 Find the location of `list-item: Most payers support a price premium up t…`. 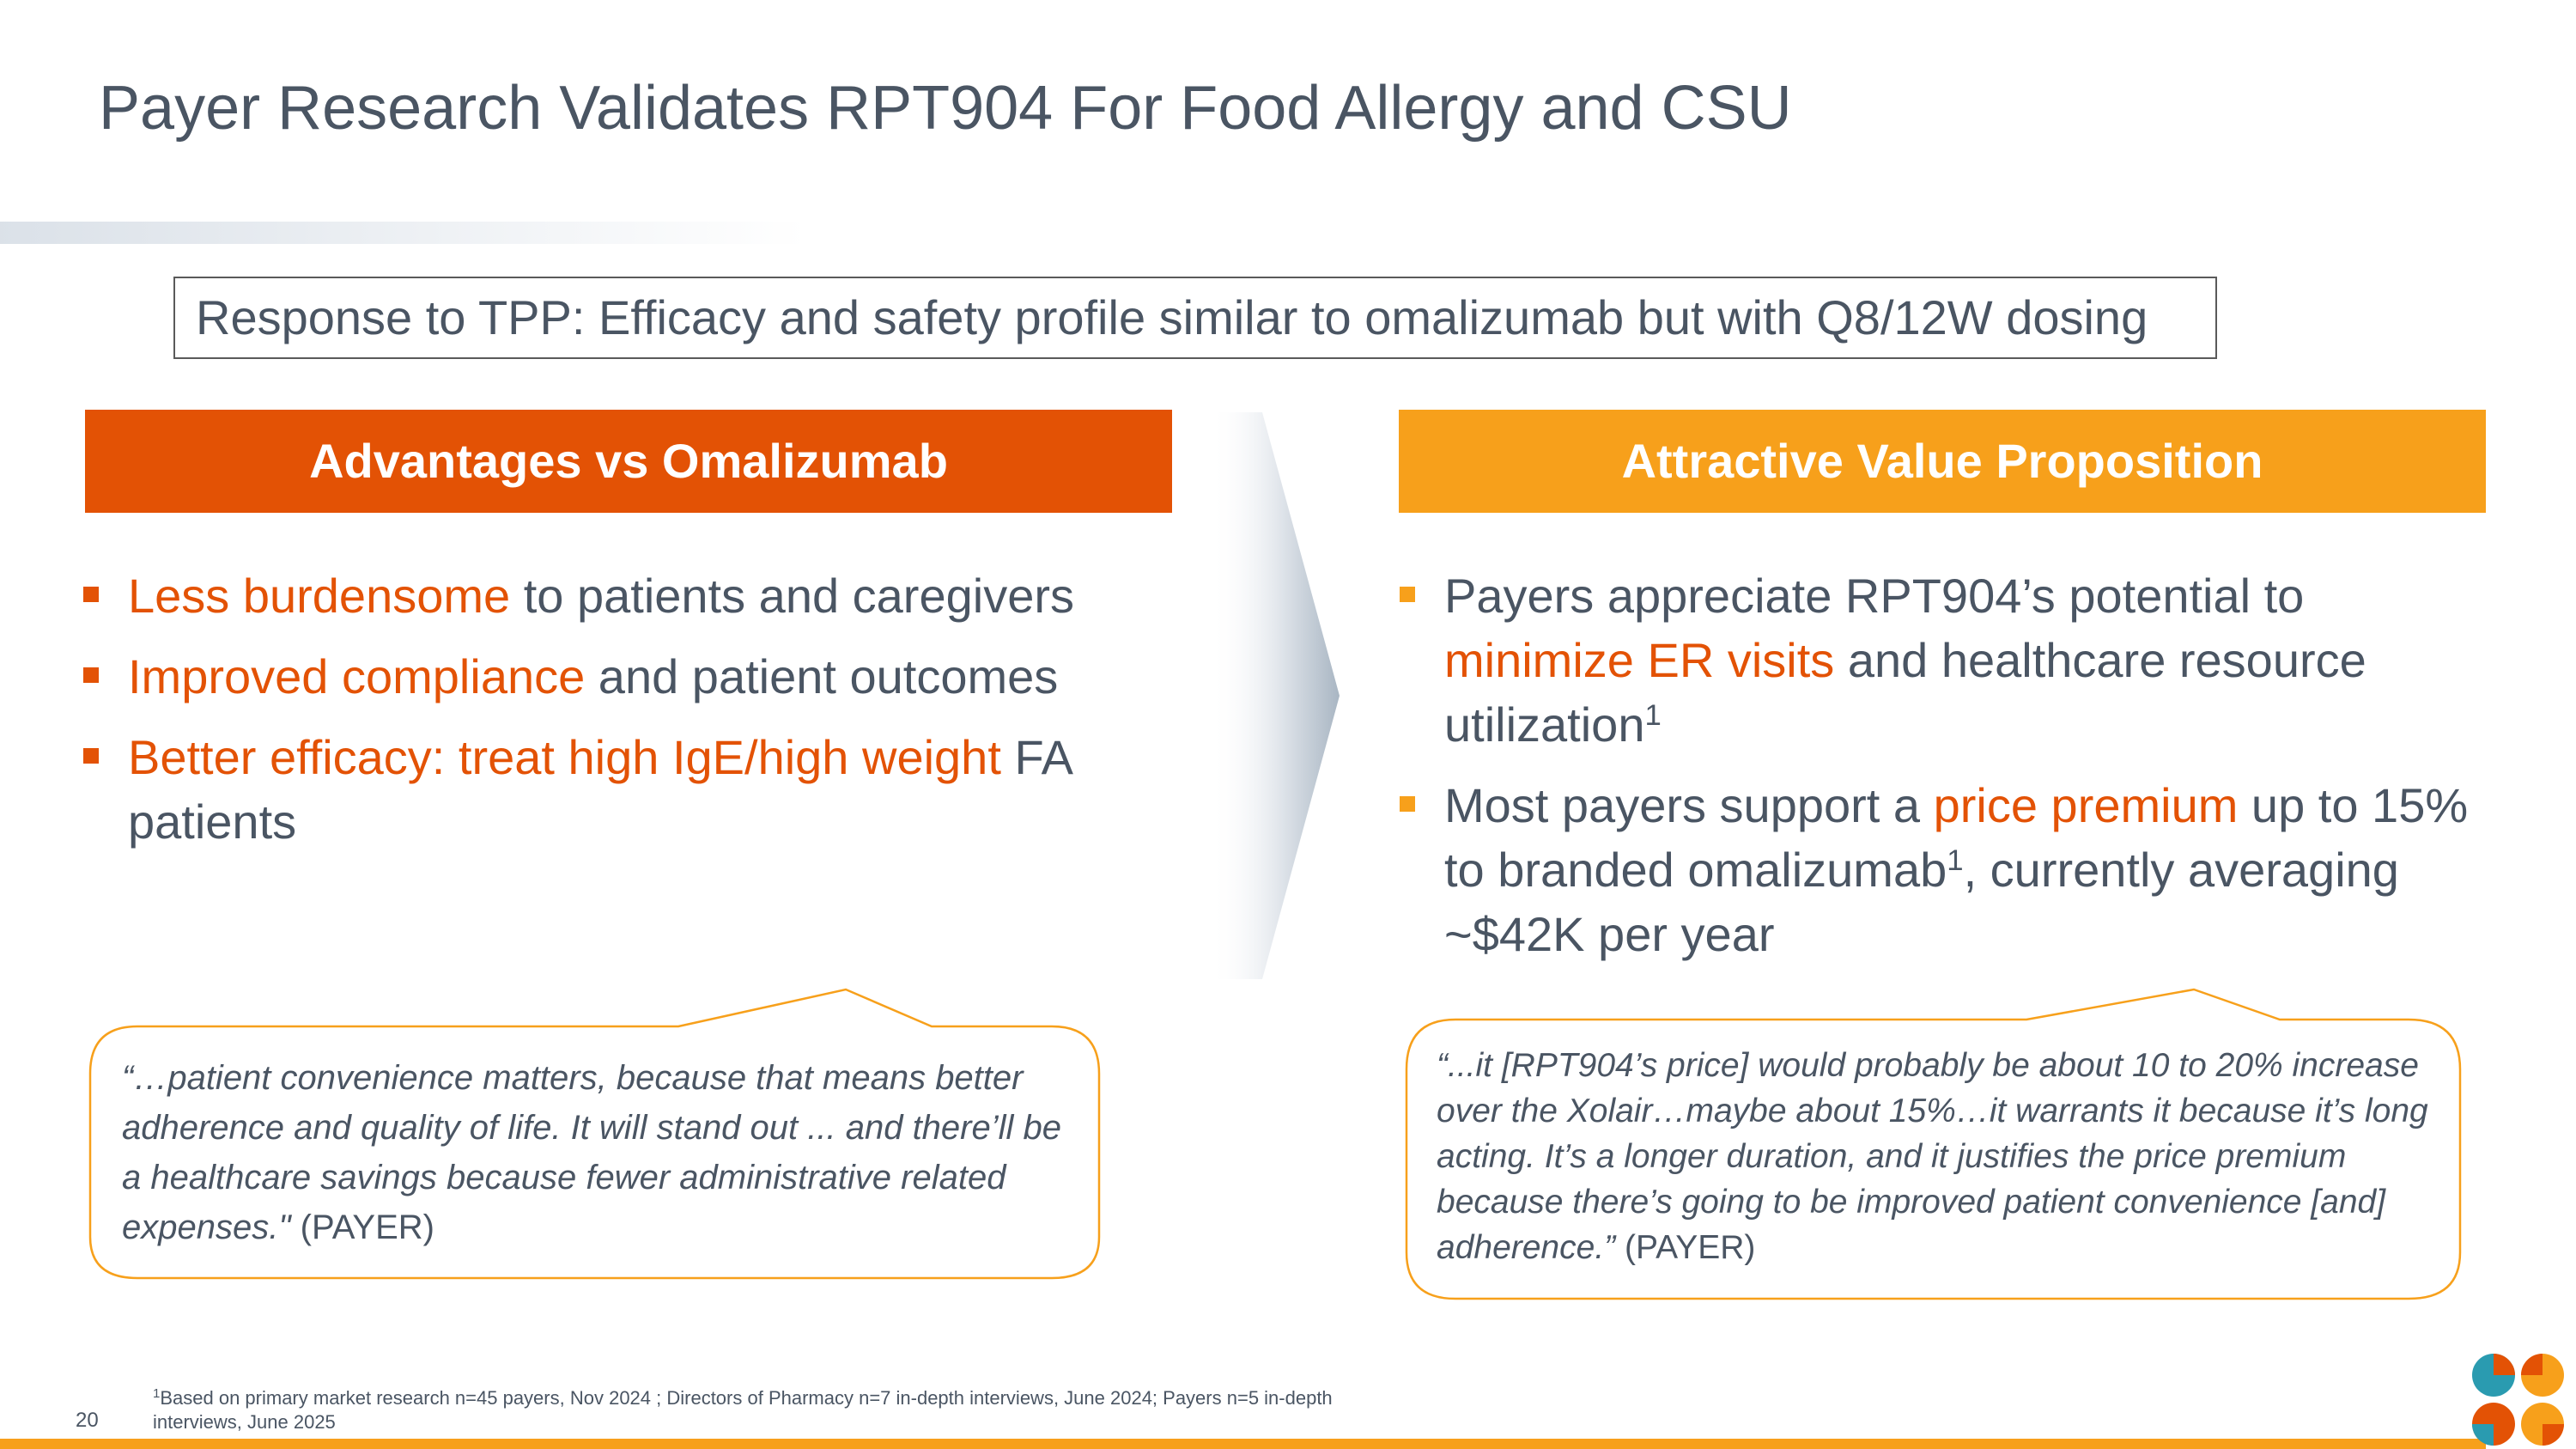

list-item: Most payers support a price premium up t… is located at coordinates (1937, 869).